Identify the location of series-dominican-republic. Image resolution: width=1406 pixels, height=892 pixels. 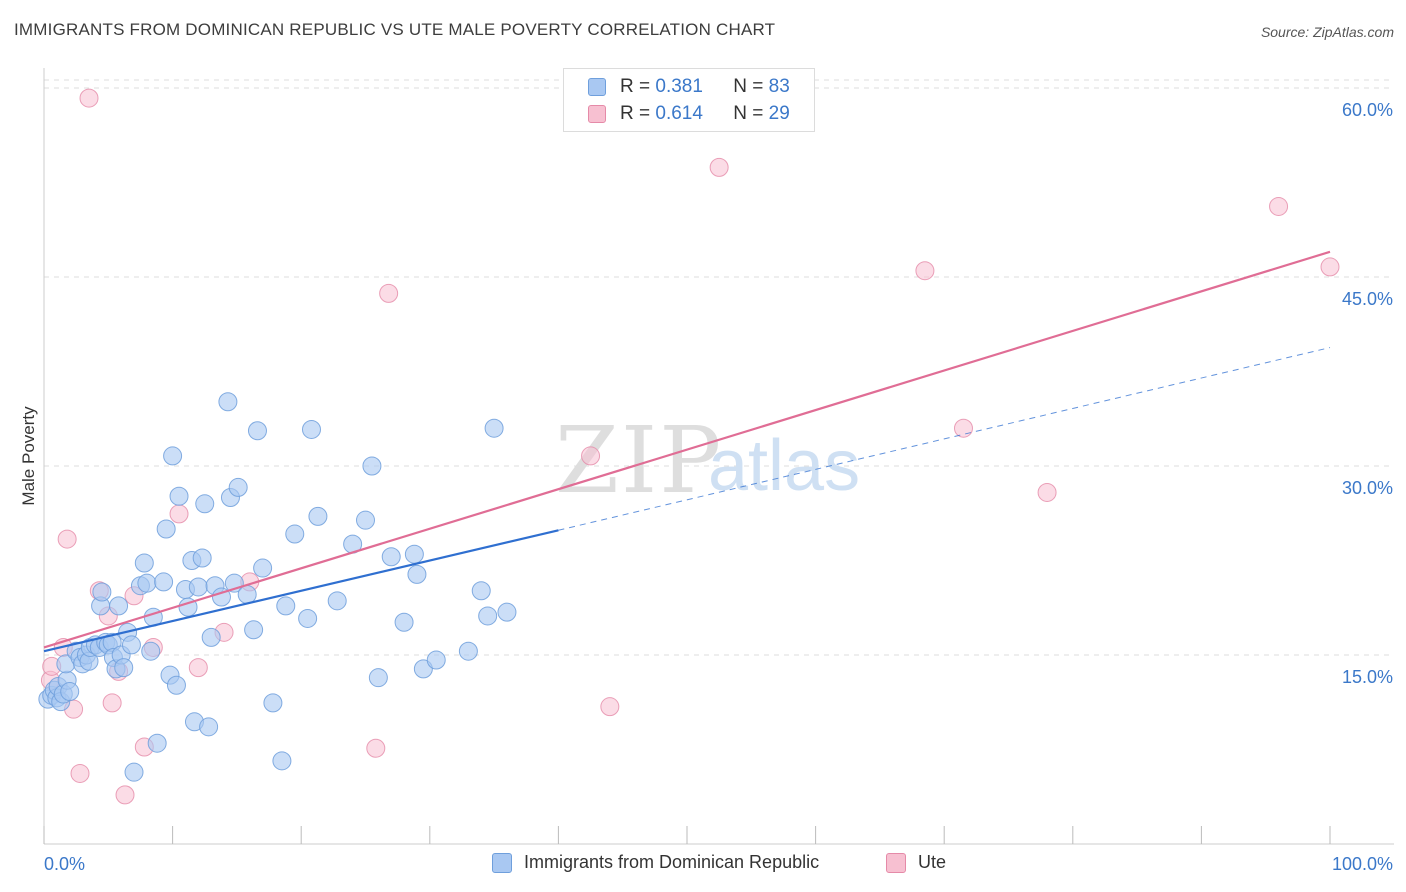
(277, 587).